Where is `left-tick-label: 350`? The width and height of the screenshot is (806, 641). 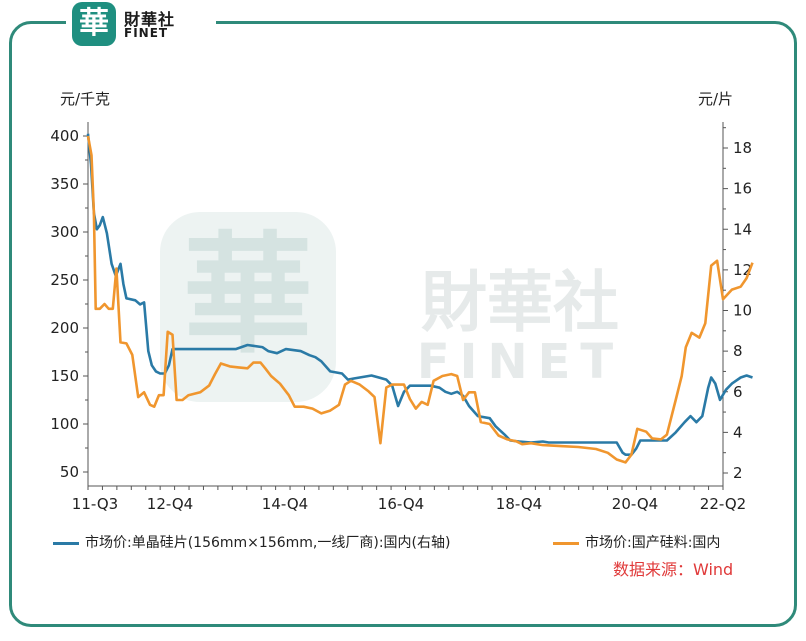 left-tick-label: 350 is located at coordinates (64, 184).